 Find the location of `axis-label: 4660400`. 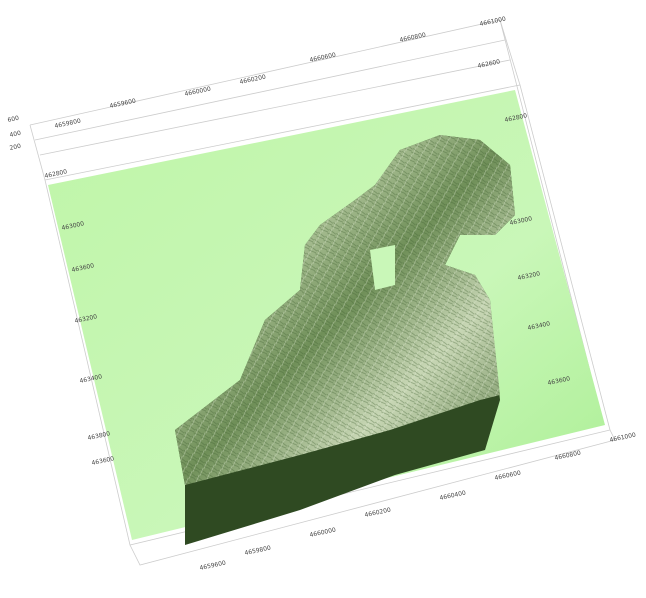

axis-label: 4660400 is located at coordinates (453, 496).